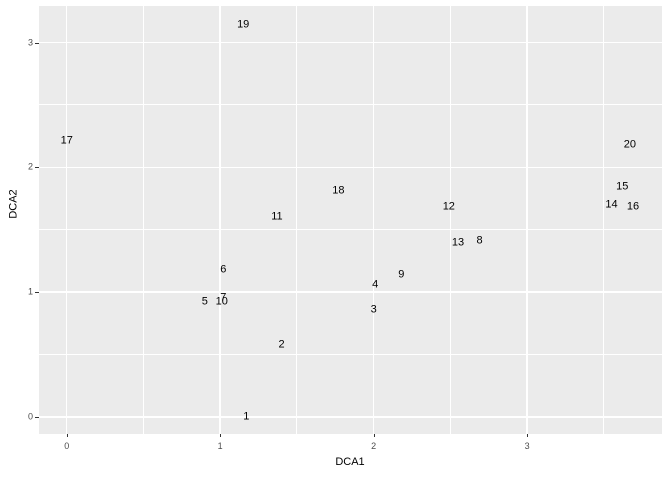 The height and width of the screenshot is (480, 672). What do you see at coordinates (374, 446) in the screenshot?
I see `x-tick-label: 2` at bounding box center [374, 446].